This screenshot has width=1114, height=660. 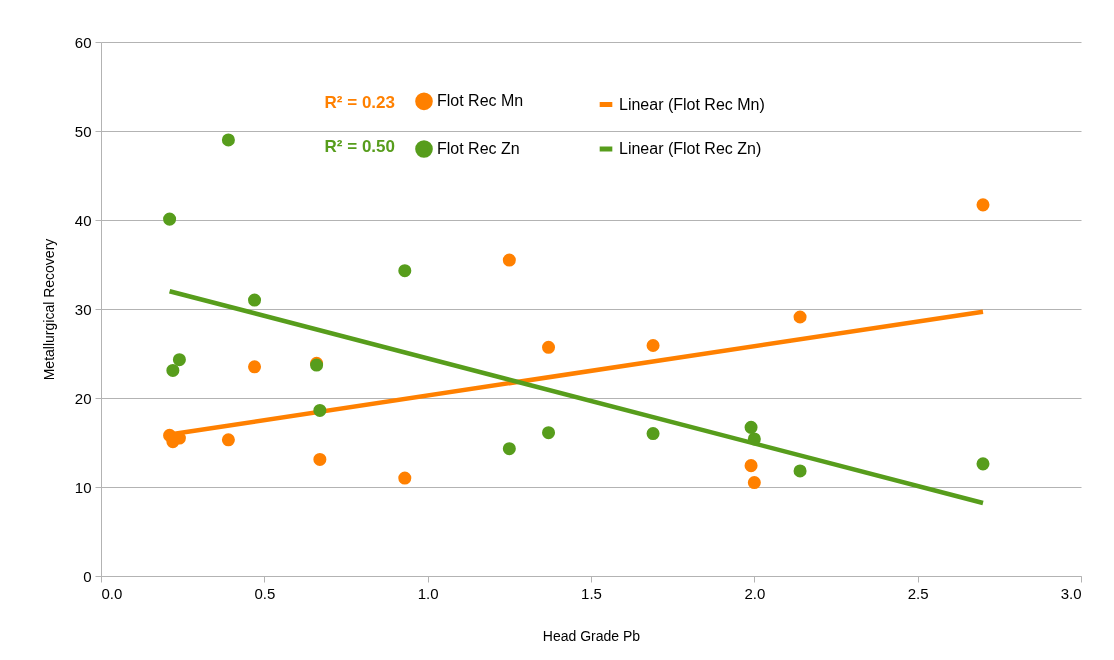 What do you see at coordinates (690, 148) in the screenshot?
I see `legend-label: Linear (Flot Rec Zn)` at bounding box center [690, 148].